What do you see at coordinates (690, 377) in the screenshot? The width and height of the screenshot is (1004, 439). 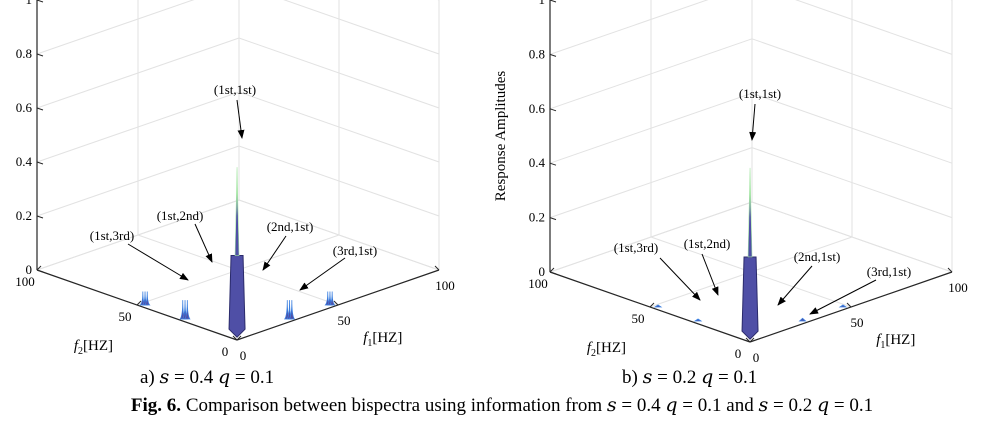 I see `panel-b-subcaption: b) s = 0.2 q = 0.1` at bounding box center [690, 377].